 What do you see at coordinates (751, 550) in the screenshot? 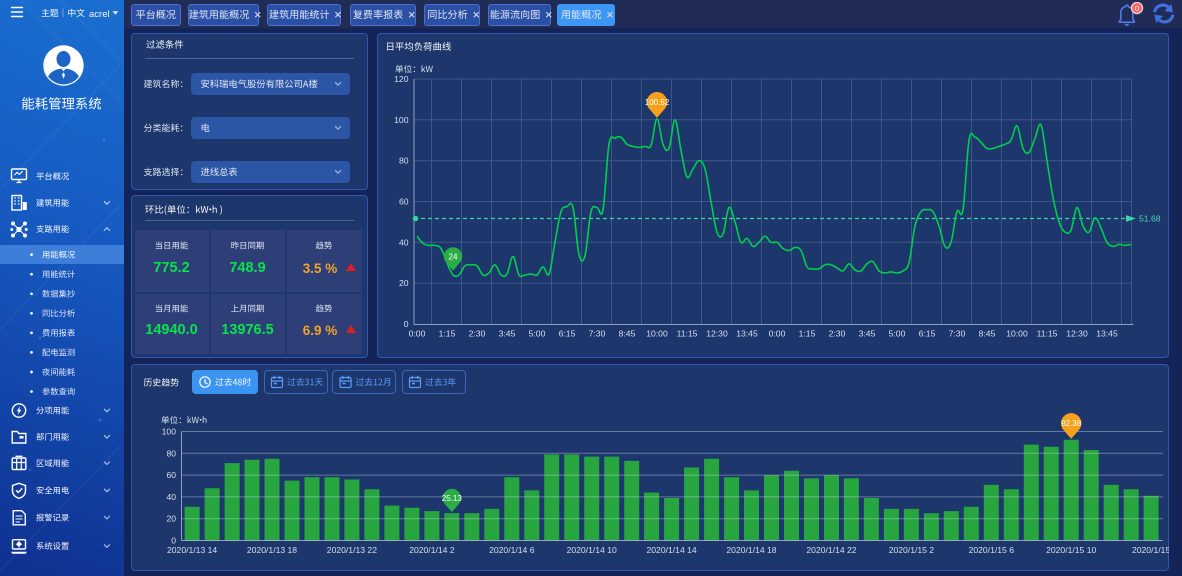
I see `svg-text: 2020/1/14 18` at bounding box center [751, 550].